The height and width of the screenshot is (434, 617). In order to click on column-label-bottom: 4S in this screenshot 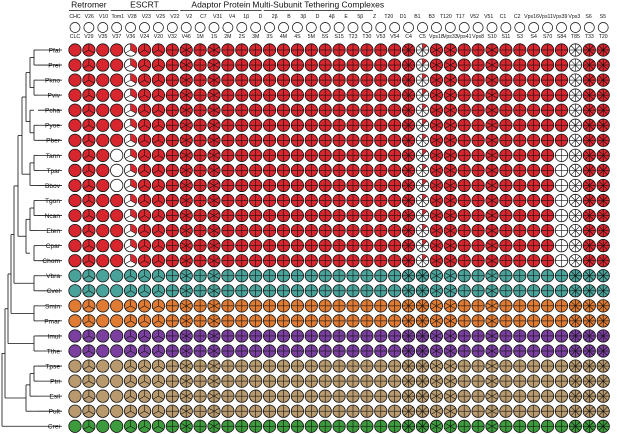, I will do `click(297, 37)`.